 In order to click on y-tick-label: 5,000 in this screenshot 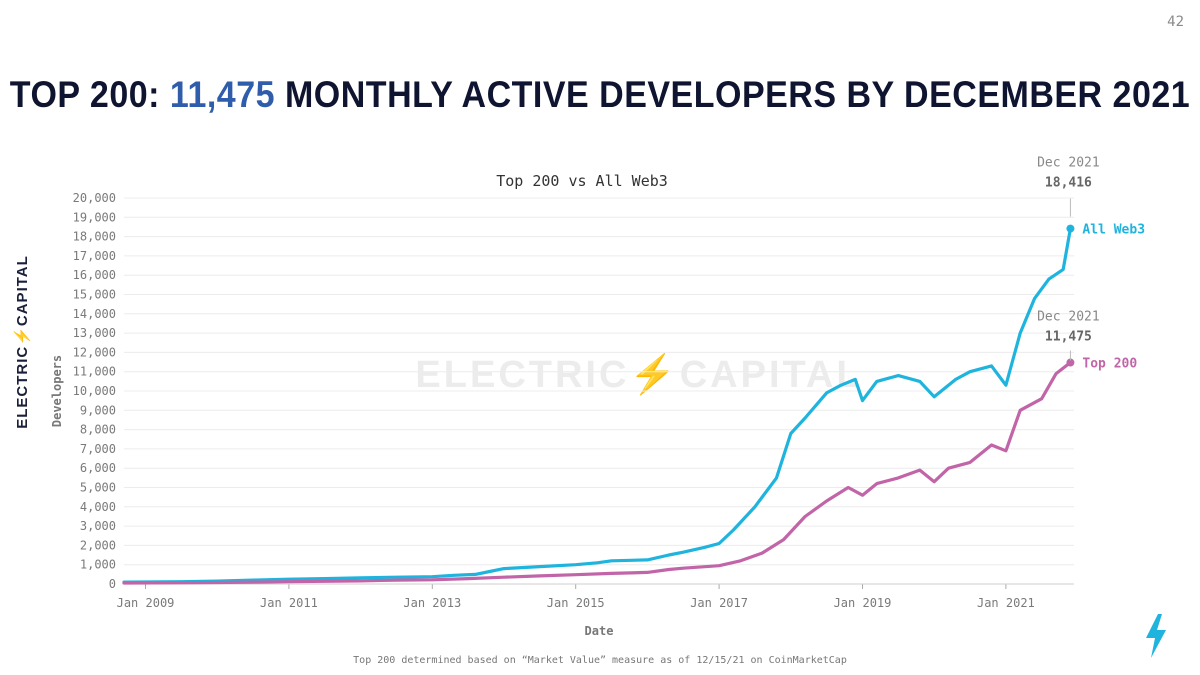, I will do `click(98, 488)`.